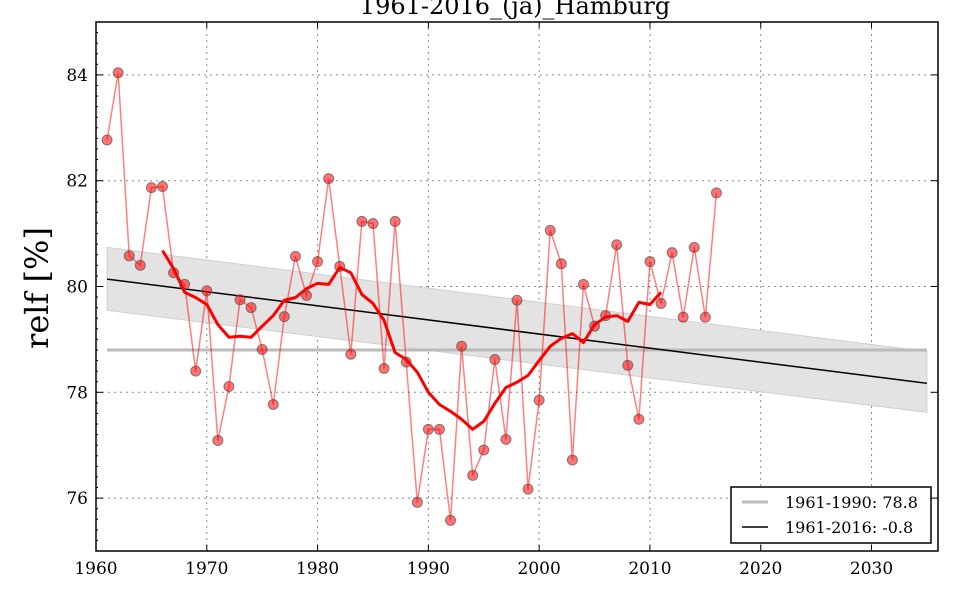  Describe the element at coordinates (649, 569) in the screenshot. I see `x-tick-label: 2010` at that location.